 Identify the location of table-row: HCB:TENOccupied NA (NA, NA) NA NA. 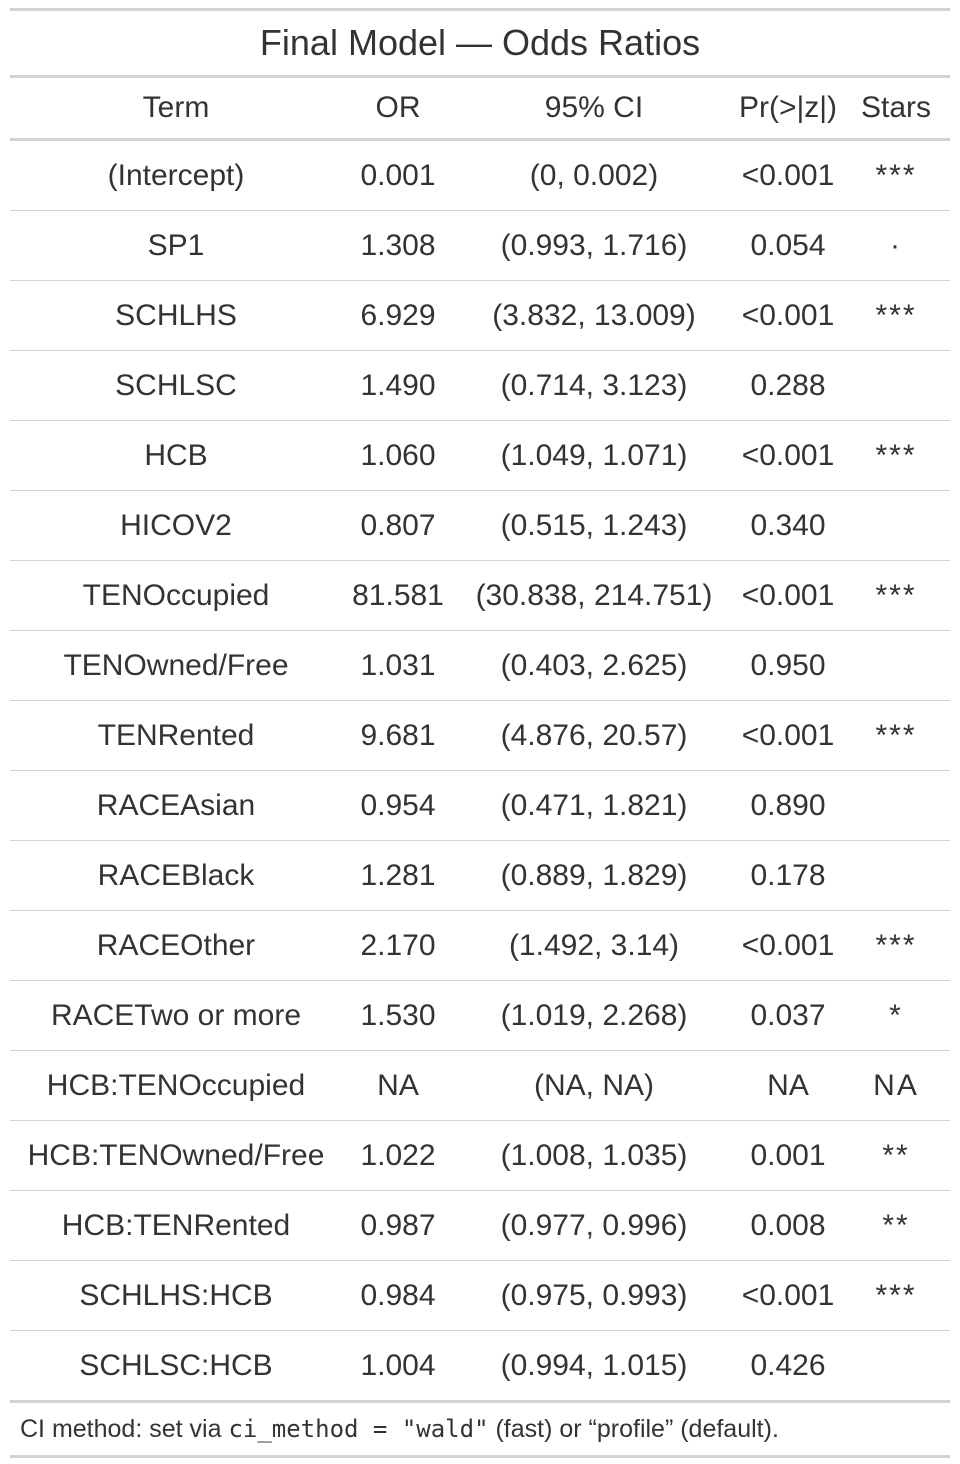
(480, 1085).